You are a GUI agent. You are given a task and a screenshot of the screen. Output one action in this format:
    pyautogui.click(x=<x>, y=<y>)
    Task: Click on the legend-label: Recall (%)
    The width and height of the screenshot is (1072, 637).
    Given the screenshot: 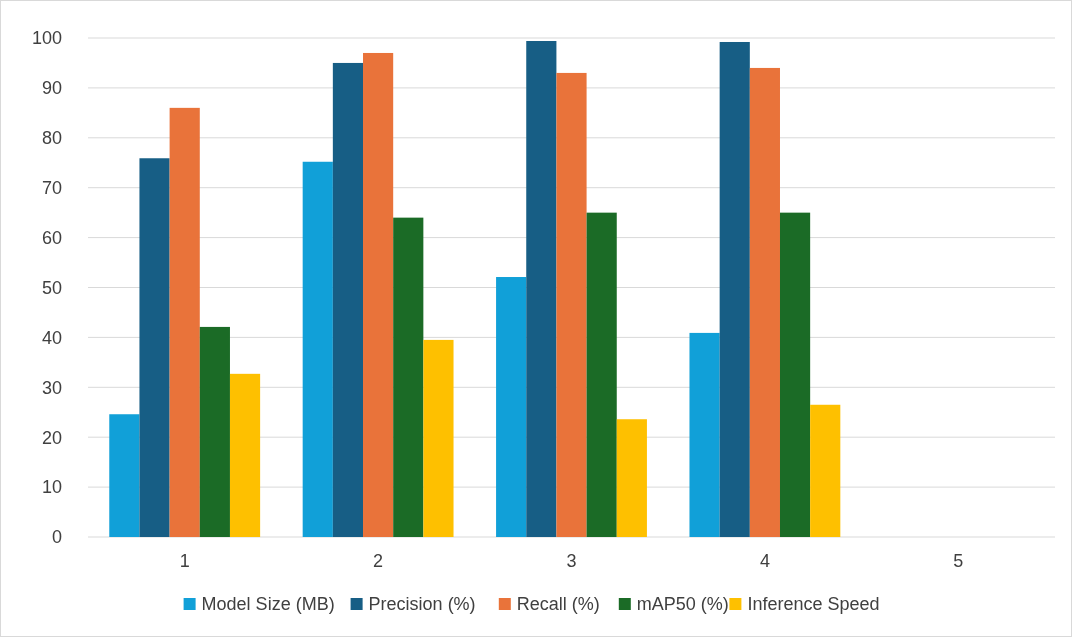 What is the action you would take?
    pyautogui.click(x=558, y=604)
    